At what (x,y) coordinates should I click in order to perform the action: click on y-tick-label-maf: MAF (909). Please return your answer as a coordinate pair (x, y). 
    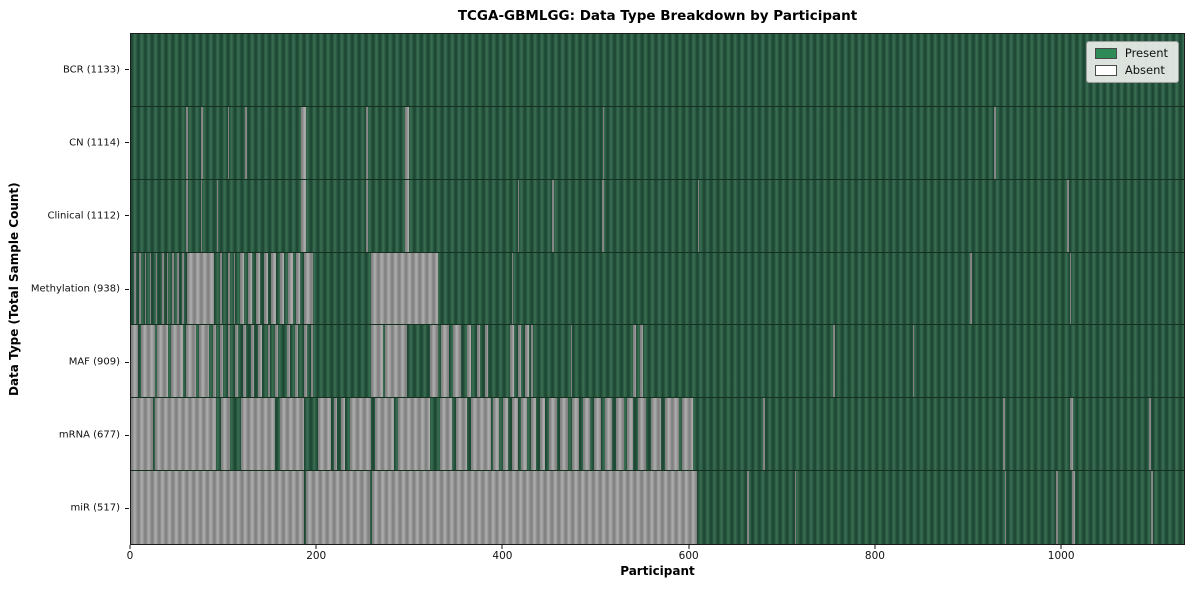
    Looking at the image, I should click on (94, 362).